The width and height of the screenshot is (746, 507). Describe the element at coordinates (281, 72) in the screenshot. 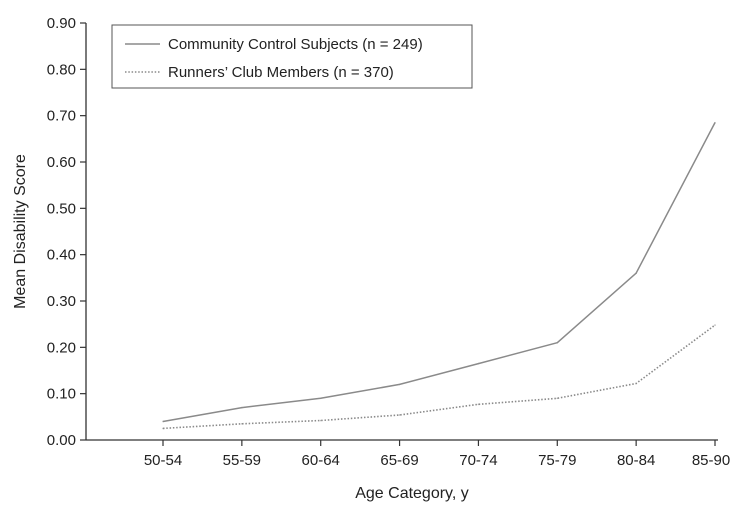

I see `legend-label-runners: Runners’ Club Members (n = 370)` at that location.